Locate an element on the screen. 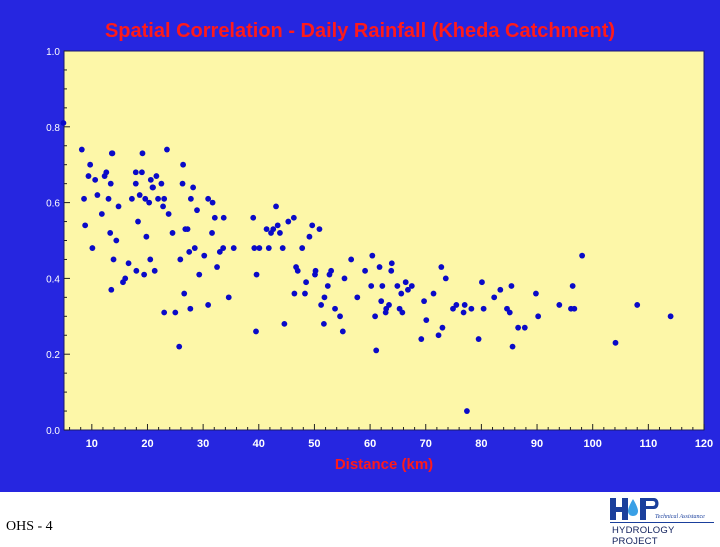  logo-tagline: Technical Assistance is located at coordinates (680, 517).